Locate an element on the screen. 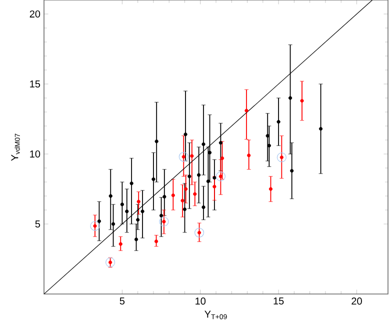 The width and height of the screenshot is (390, 332). x-tick-label: 20 is located at coordinates (357, 301).